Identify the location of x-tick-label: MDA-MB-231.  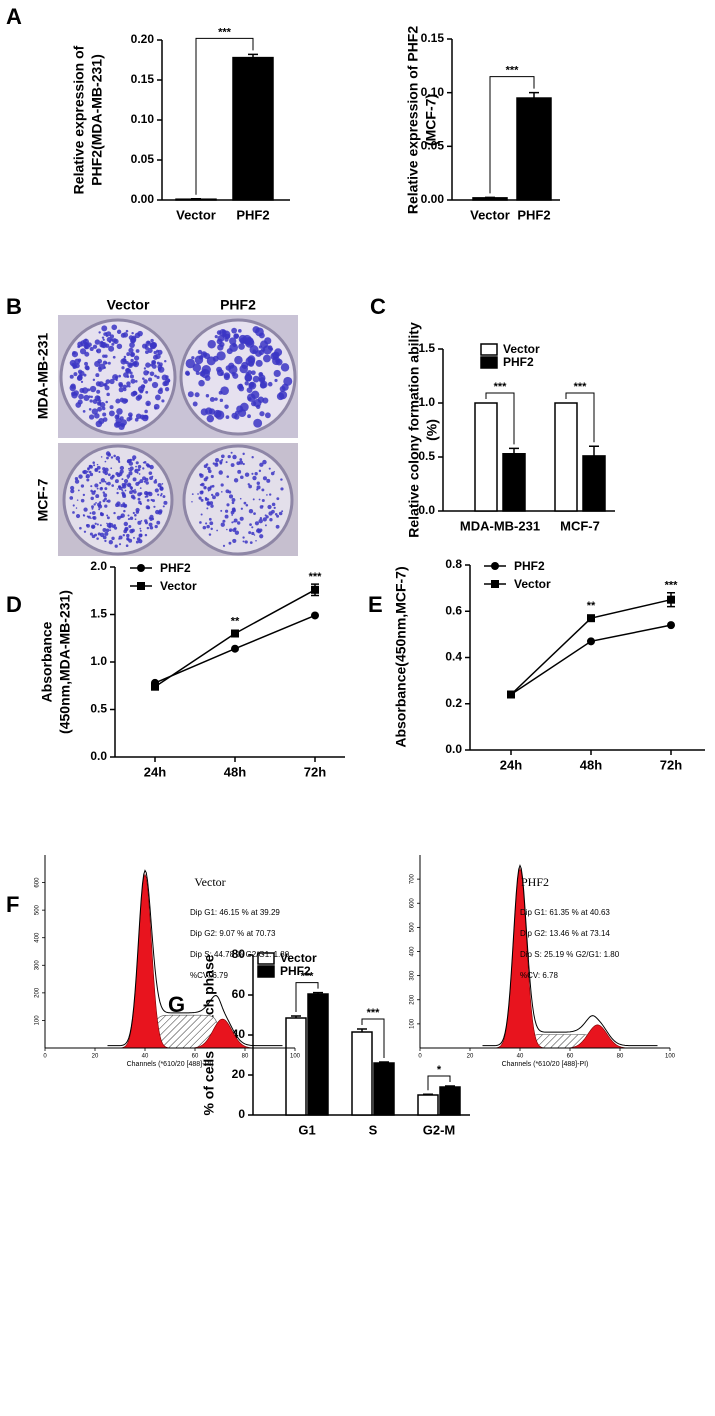
(500, 525).